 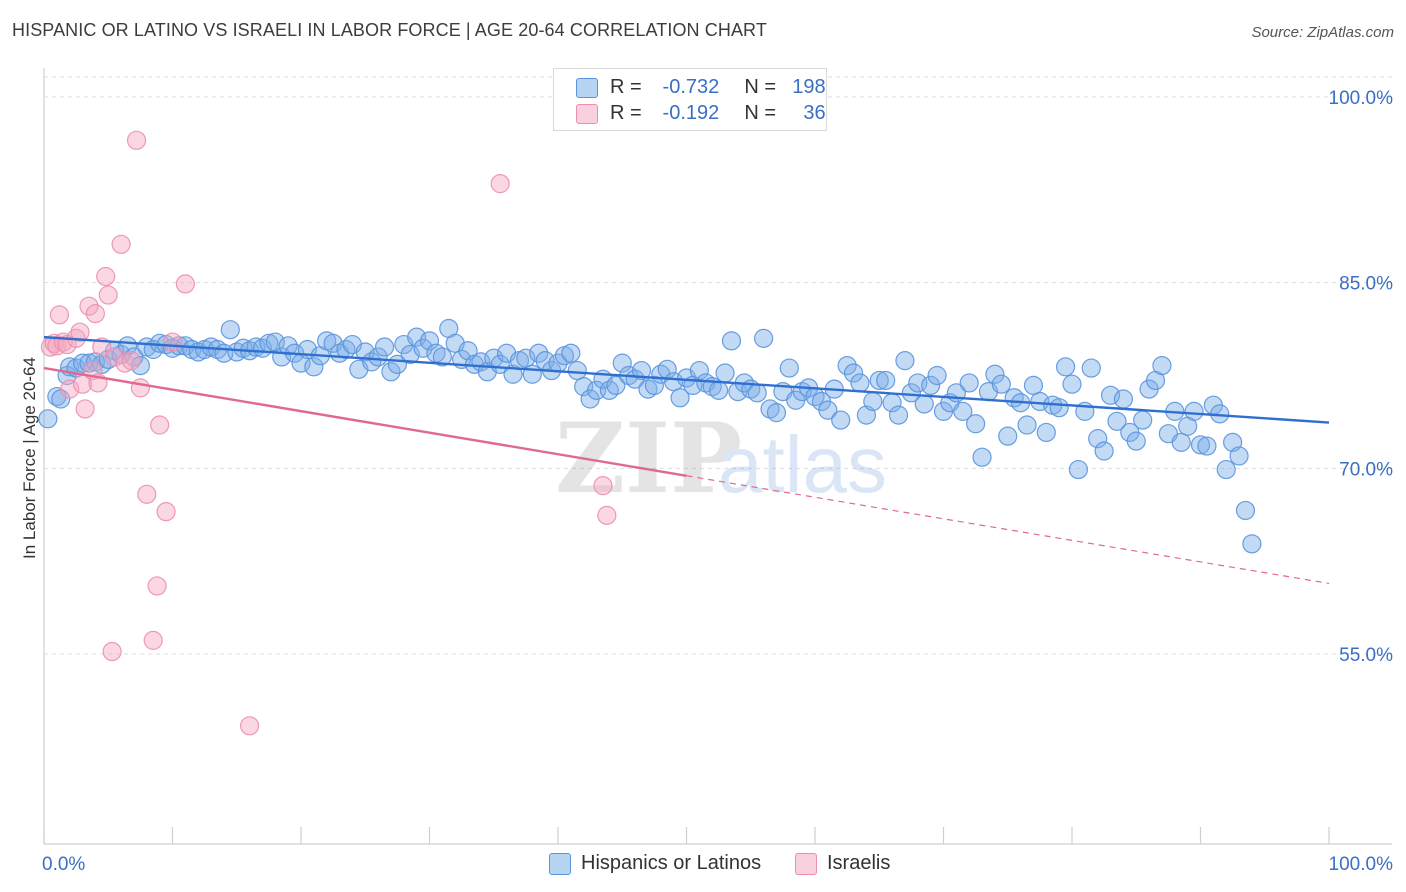 I want to click on watermark: ZIP atlas, so click(x=721, y=458).